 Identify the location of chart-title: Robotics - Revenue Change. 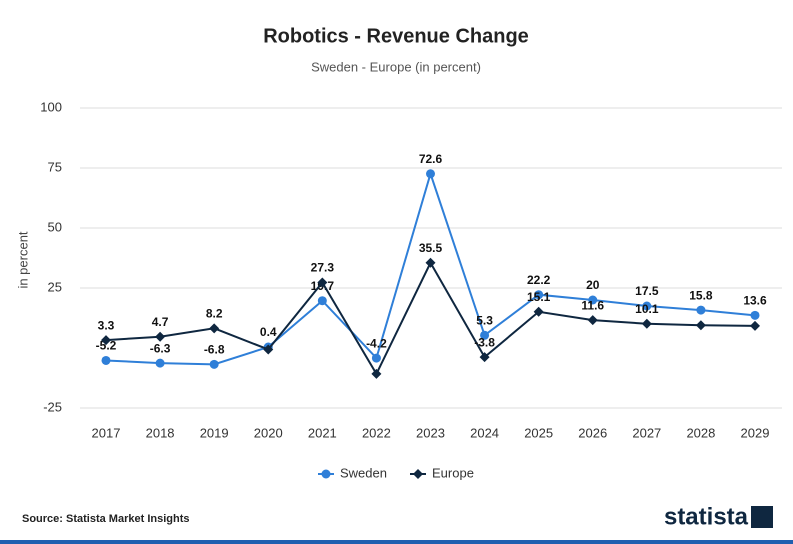
(396, 36).